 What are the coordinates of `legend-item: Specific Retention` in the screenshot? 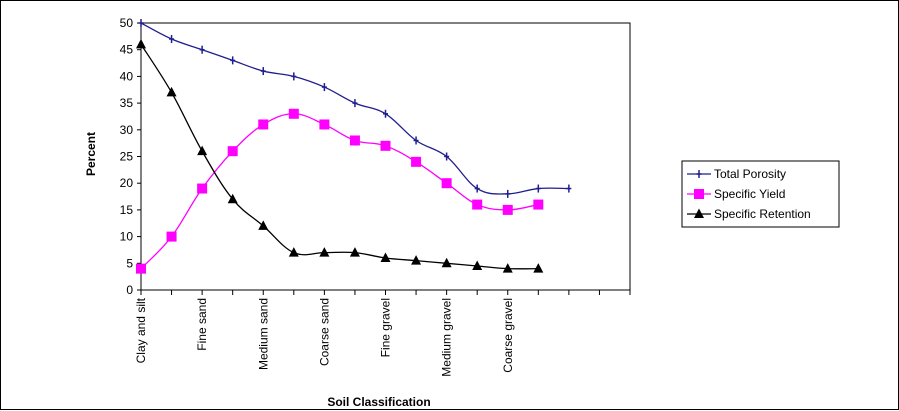 It's located at (749, 214).